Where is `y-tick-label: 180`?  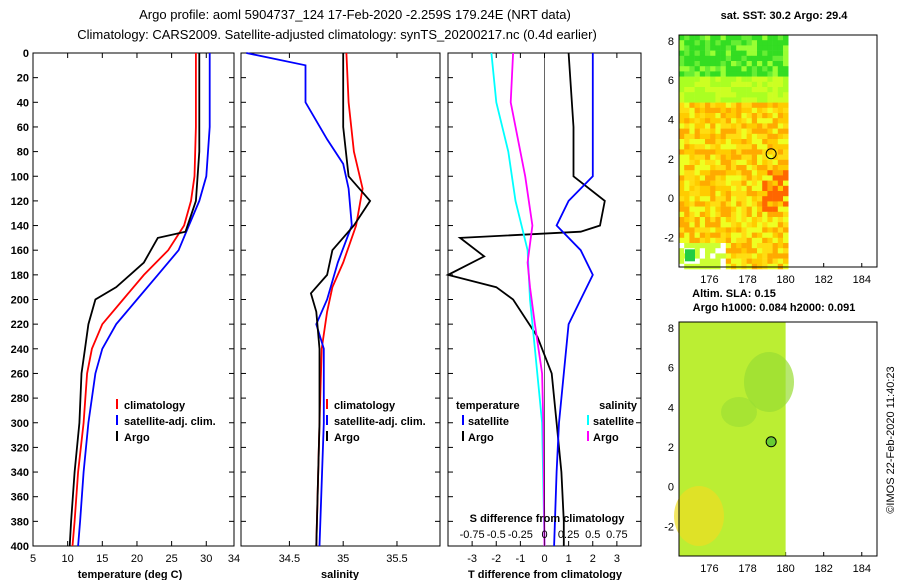 y-tick-label: 180 is located at coordinates (20, 276).